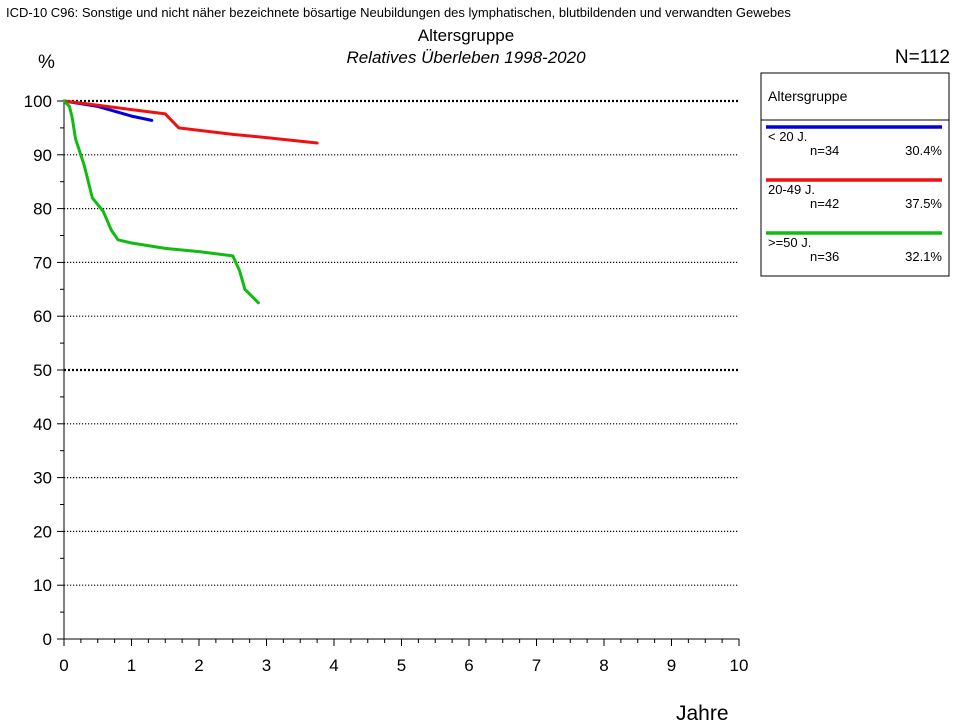  Describe the element at coordinates (824, 256) in the screenshot. I see `legend-n-3: n=36` at that location.